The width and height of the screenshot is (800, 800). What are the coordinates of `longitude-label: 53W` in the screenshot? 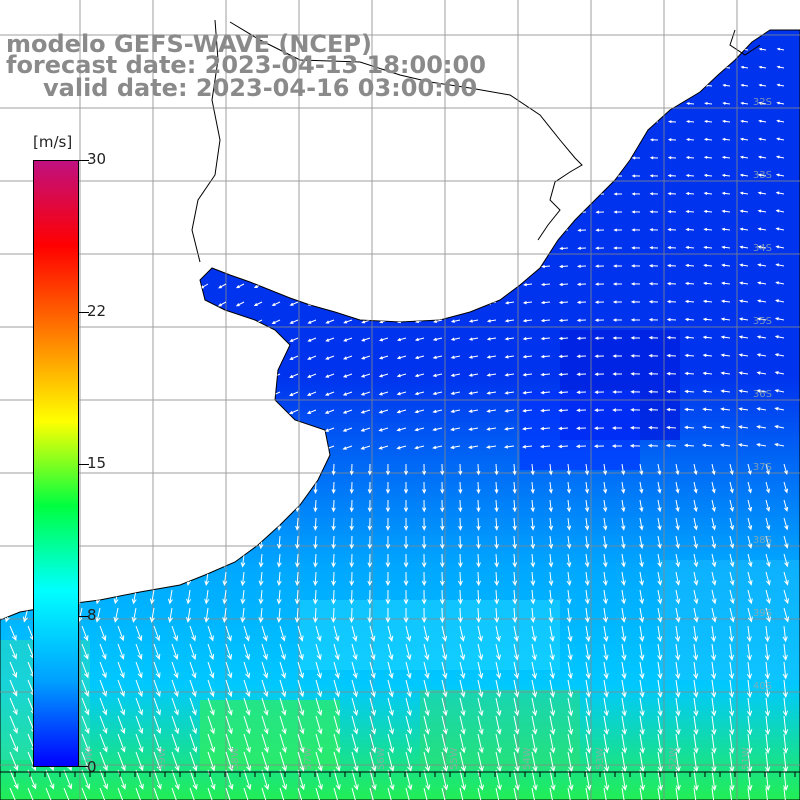 It's located at (600, 758).